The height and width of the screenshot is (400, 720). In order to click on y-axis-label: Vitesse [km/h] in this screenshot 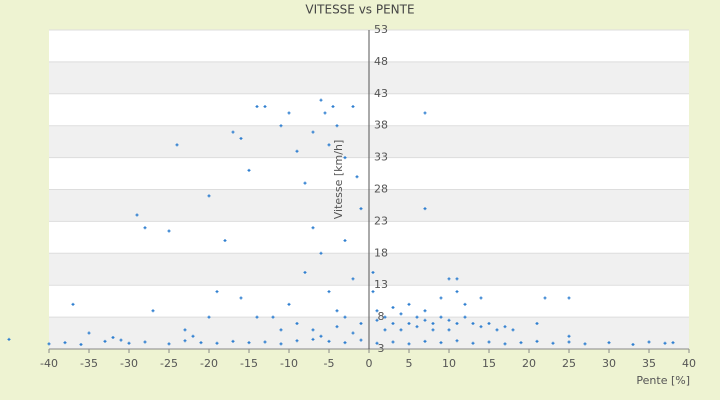, I will do `click(338, 180)`.